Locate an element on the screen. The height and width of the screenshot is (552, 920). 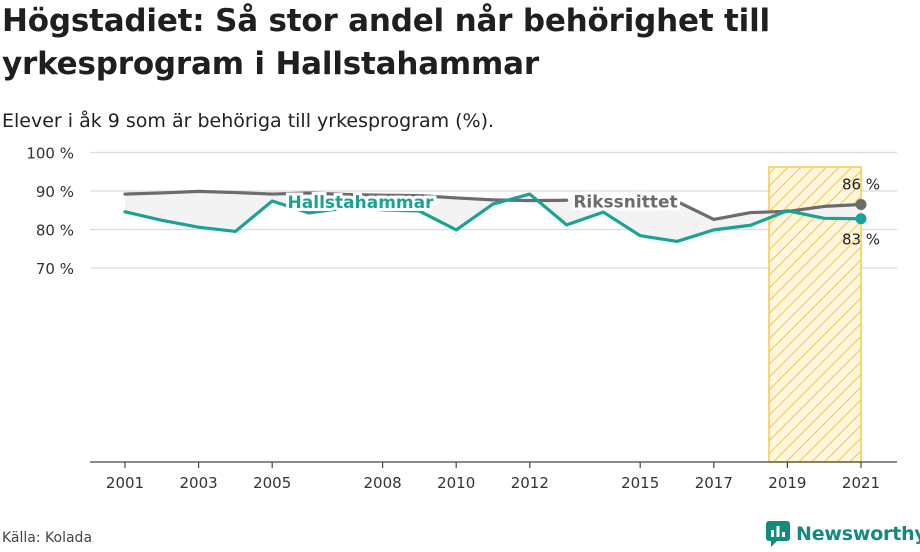
x-tick-label-2008: 2008 is located at coordinates (383, 483).